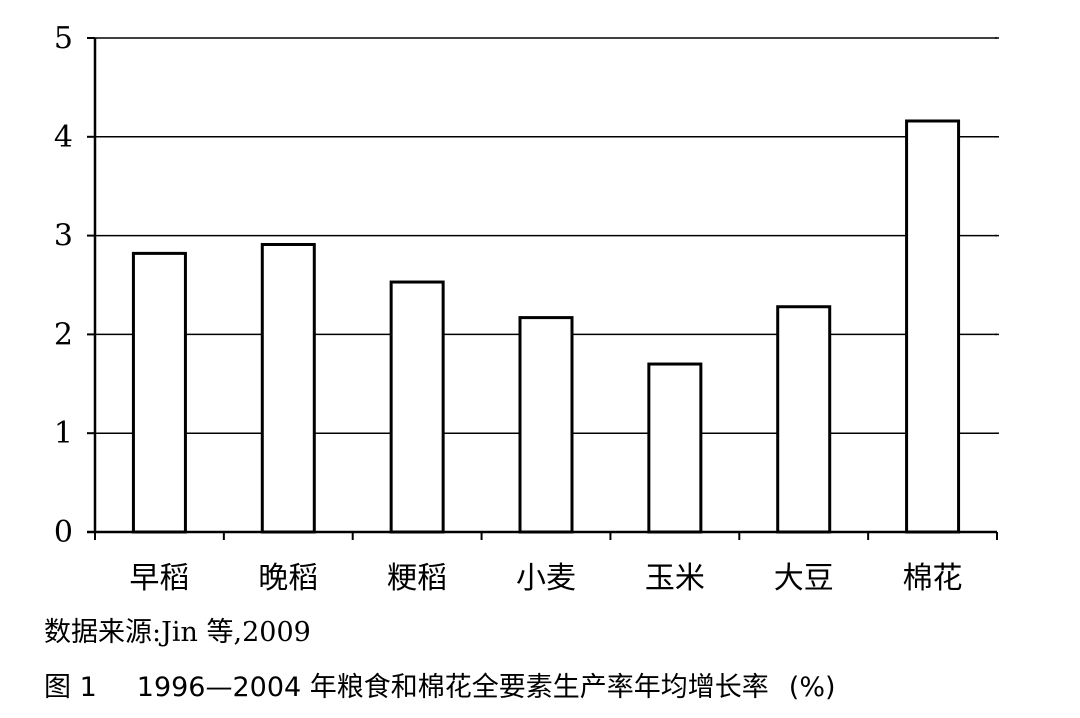  What do you see at coordinates (452, 687) in the screenshot?
I see `figure-title: 1996—2004 年粮食和棉花全要素生产率年均增长率` at bounding box center [452, 687].